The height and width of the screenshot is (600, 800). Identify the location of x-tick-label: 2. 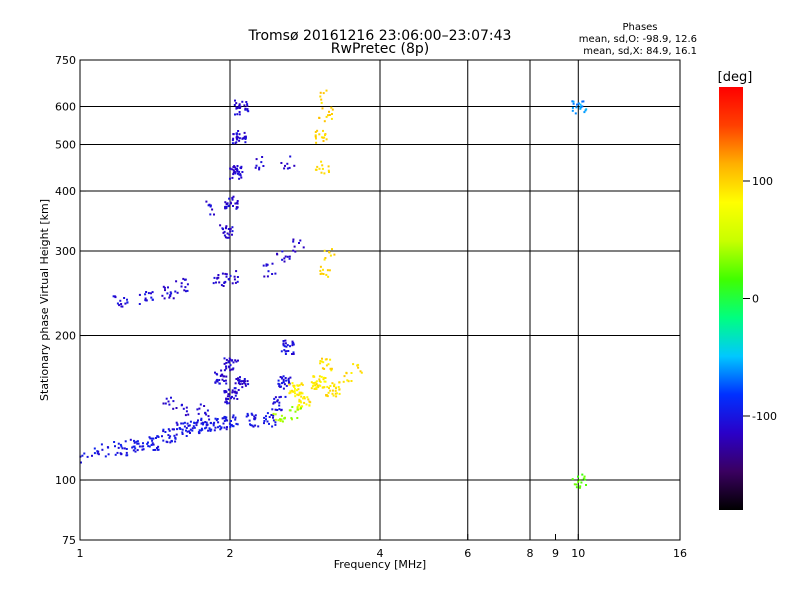
(230, 553).